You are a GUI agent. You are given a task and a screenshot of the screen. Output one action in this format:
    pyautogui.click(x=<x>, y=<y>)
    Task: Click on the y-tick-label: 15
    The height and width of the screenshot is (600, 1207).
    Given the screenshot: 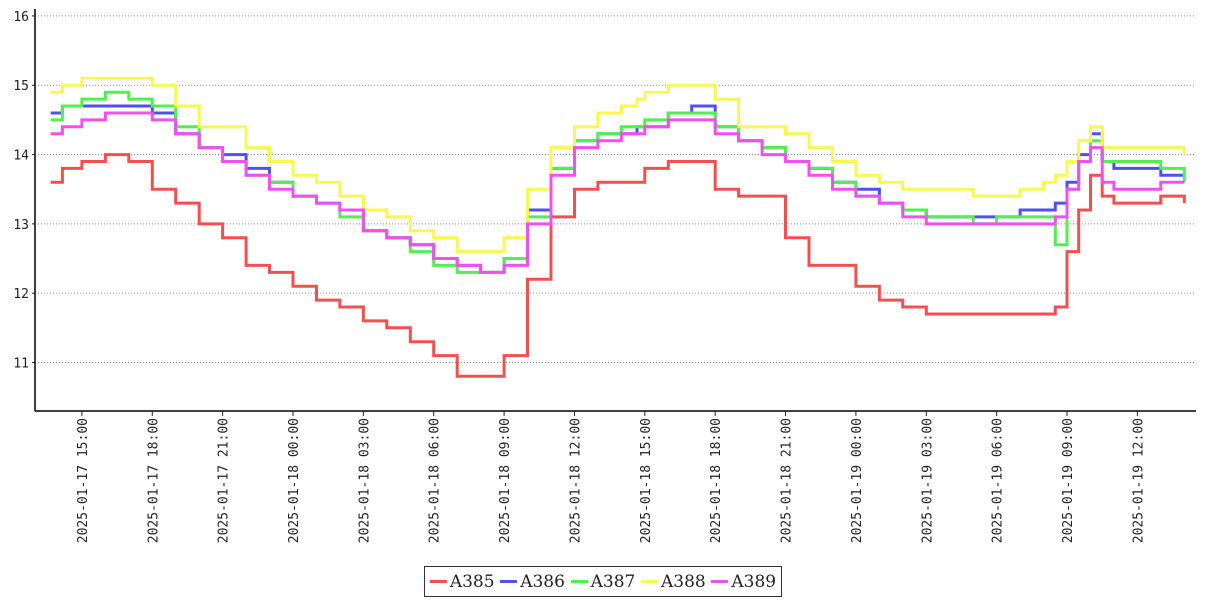 What is the action you would take?
    pyautogui.click(x=21, y=86)
    